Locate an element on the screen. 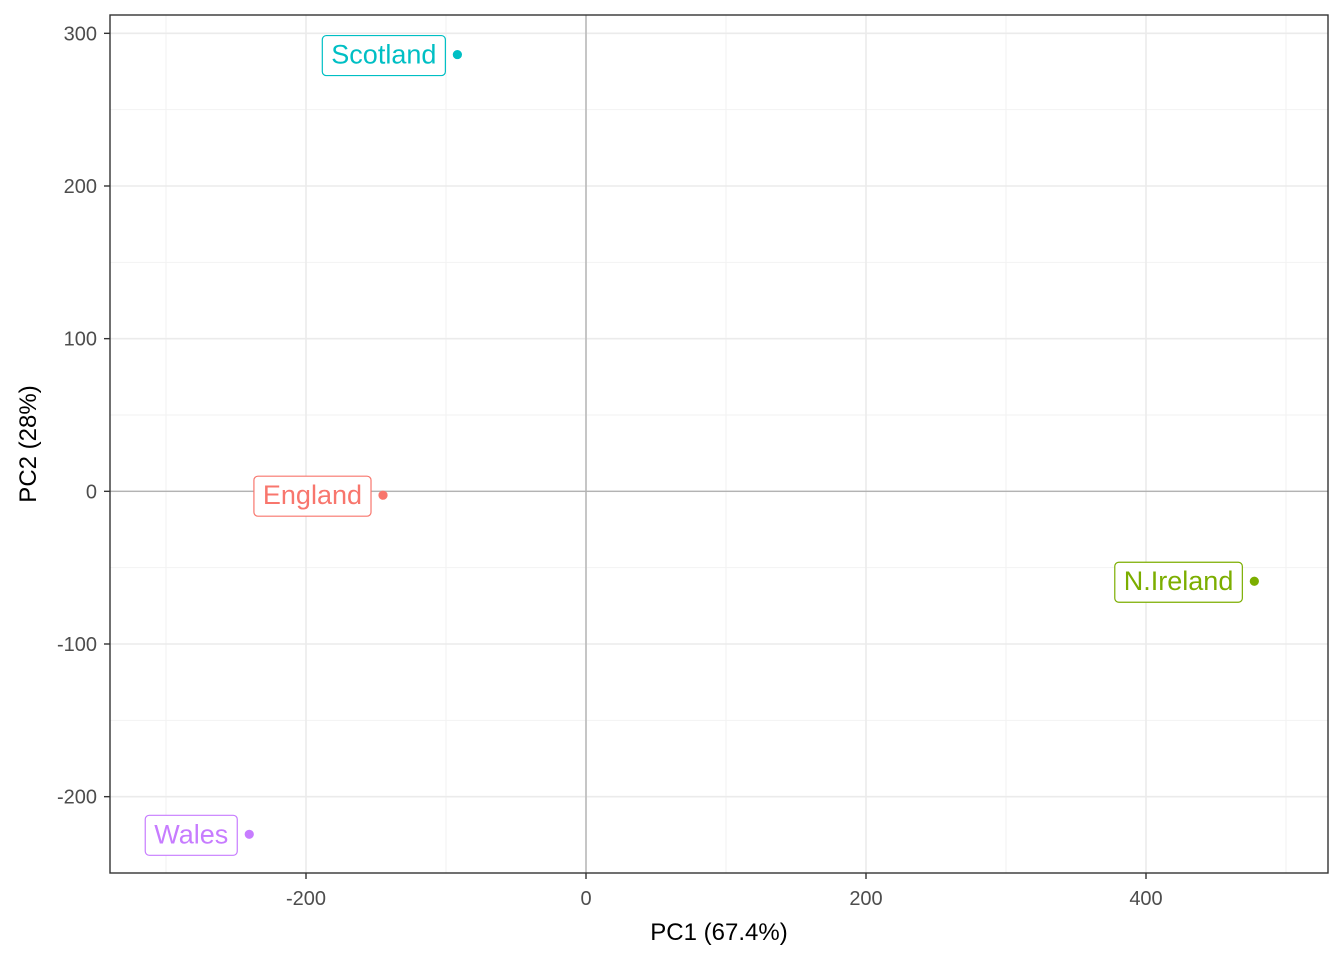 The width and height of the screenshot is (1344, 960). label-box-scotland is located at coordinates (383, 55).